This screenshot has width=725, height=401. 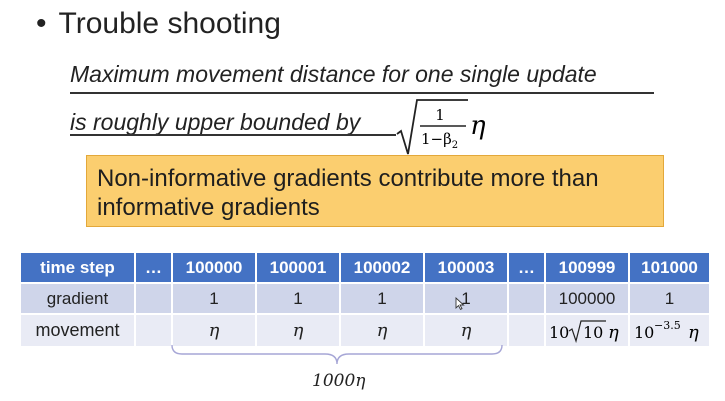 I want to click on sqrt-eta: η, so click(x=613, y=332).